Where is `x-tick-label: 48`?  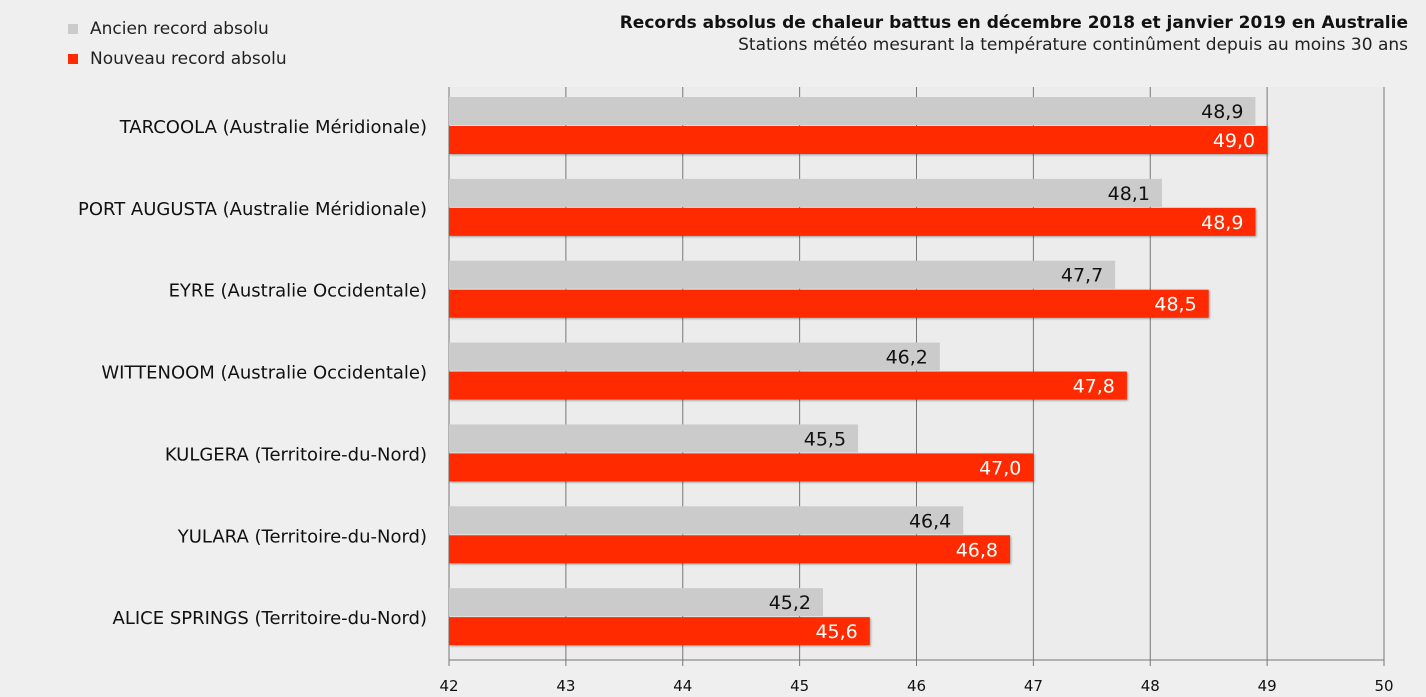 x-tick-label: 48 is located at coordinates (1150, 686).